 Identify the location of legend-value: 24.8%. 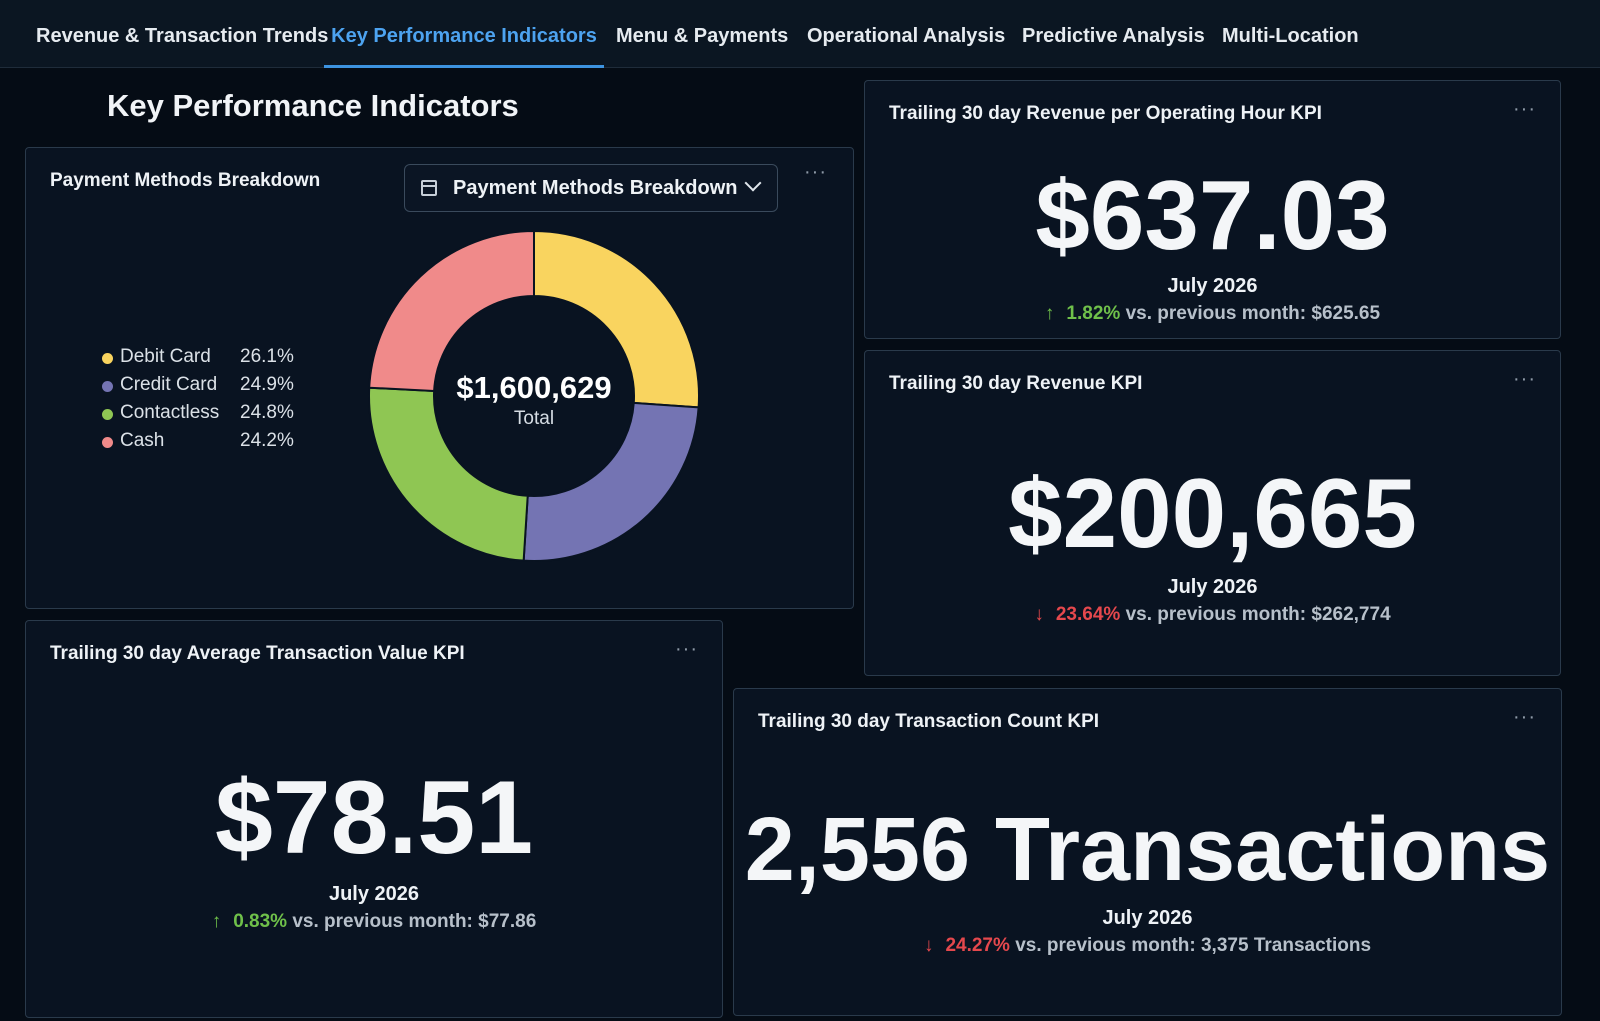
(267, 412).